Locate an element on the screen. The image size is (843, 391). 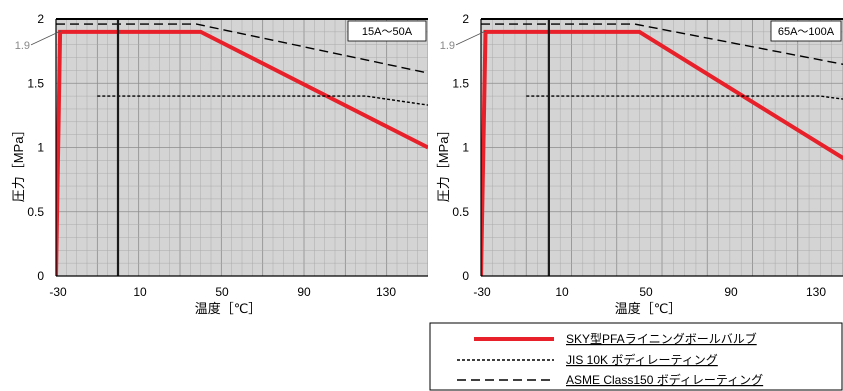
size-tag-label: 65A〜100A is located at coordinates (806, 32).